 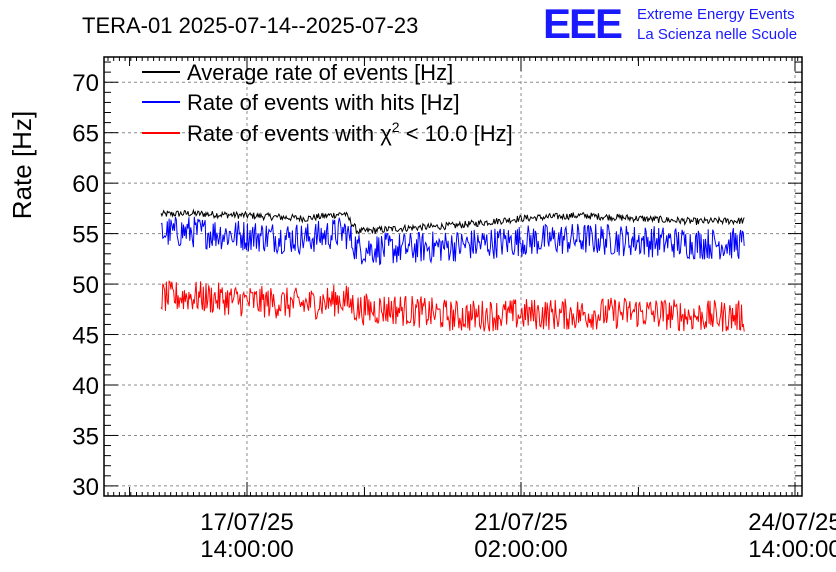 I want to click on y-tick-label: 45, so click(x=85, y=336).